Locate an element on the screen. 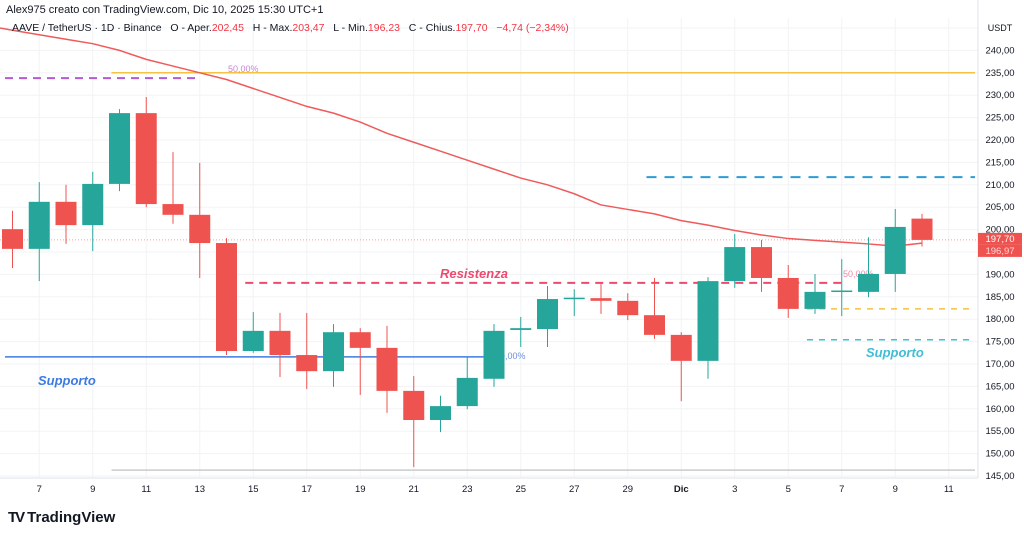 This screenshot has width=1024, height=538. x-tick-label: 5 is located at coordinates (788, 489).